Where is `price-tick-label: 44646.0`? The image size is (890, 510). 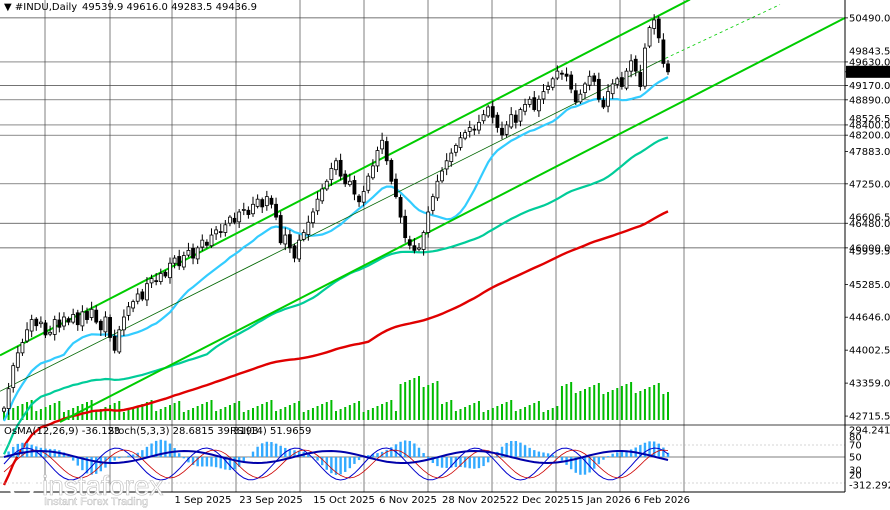 price-tick-label: 44646.0 is located at coordinates (869, 318).